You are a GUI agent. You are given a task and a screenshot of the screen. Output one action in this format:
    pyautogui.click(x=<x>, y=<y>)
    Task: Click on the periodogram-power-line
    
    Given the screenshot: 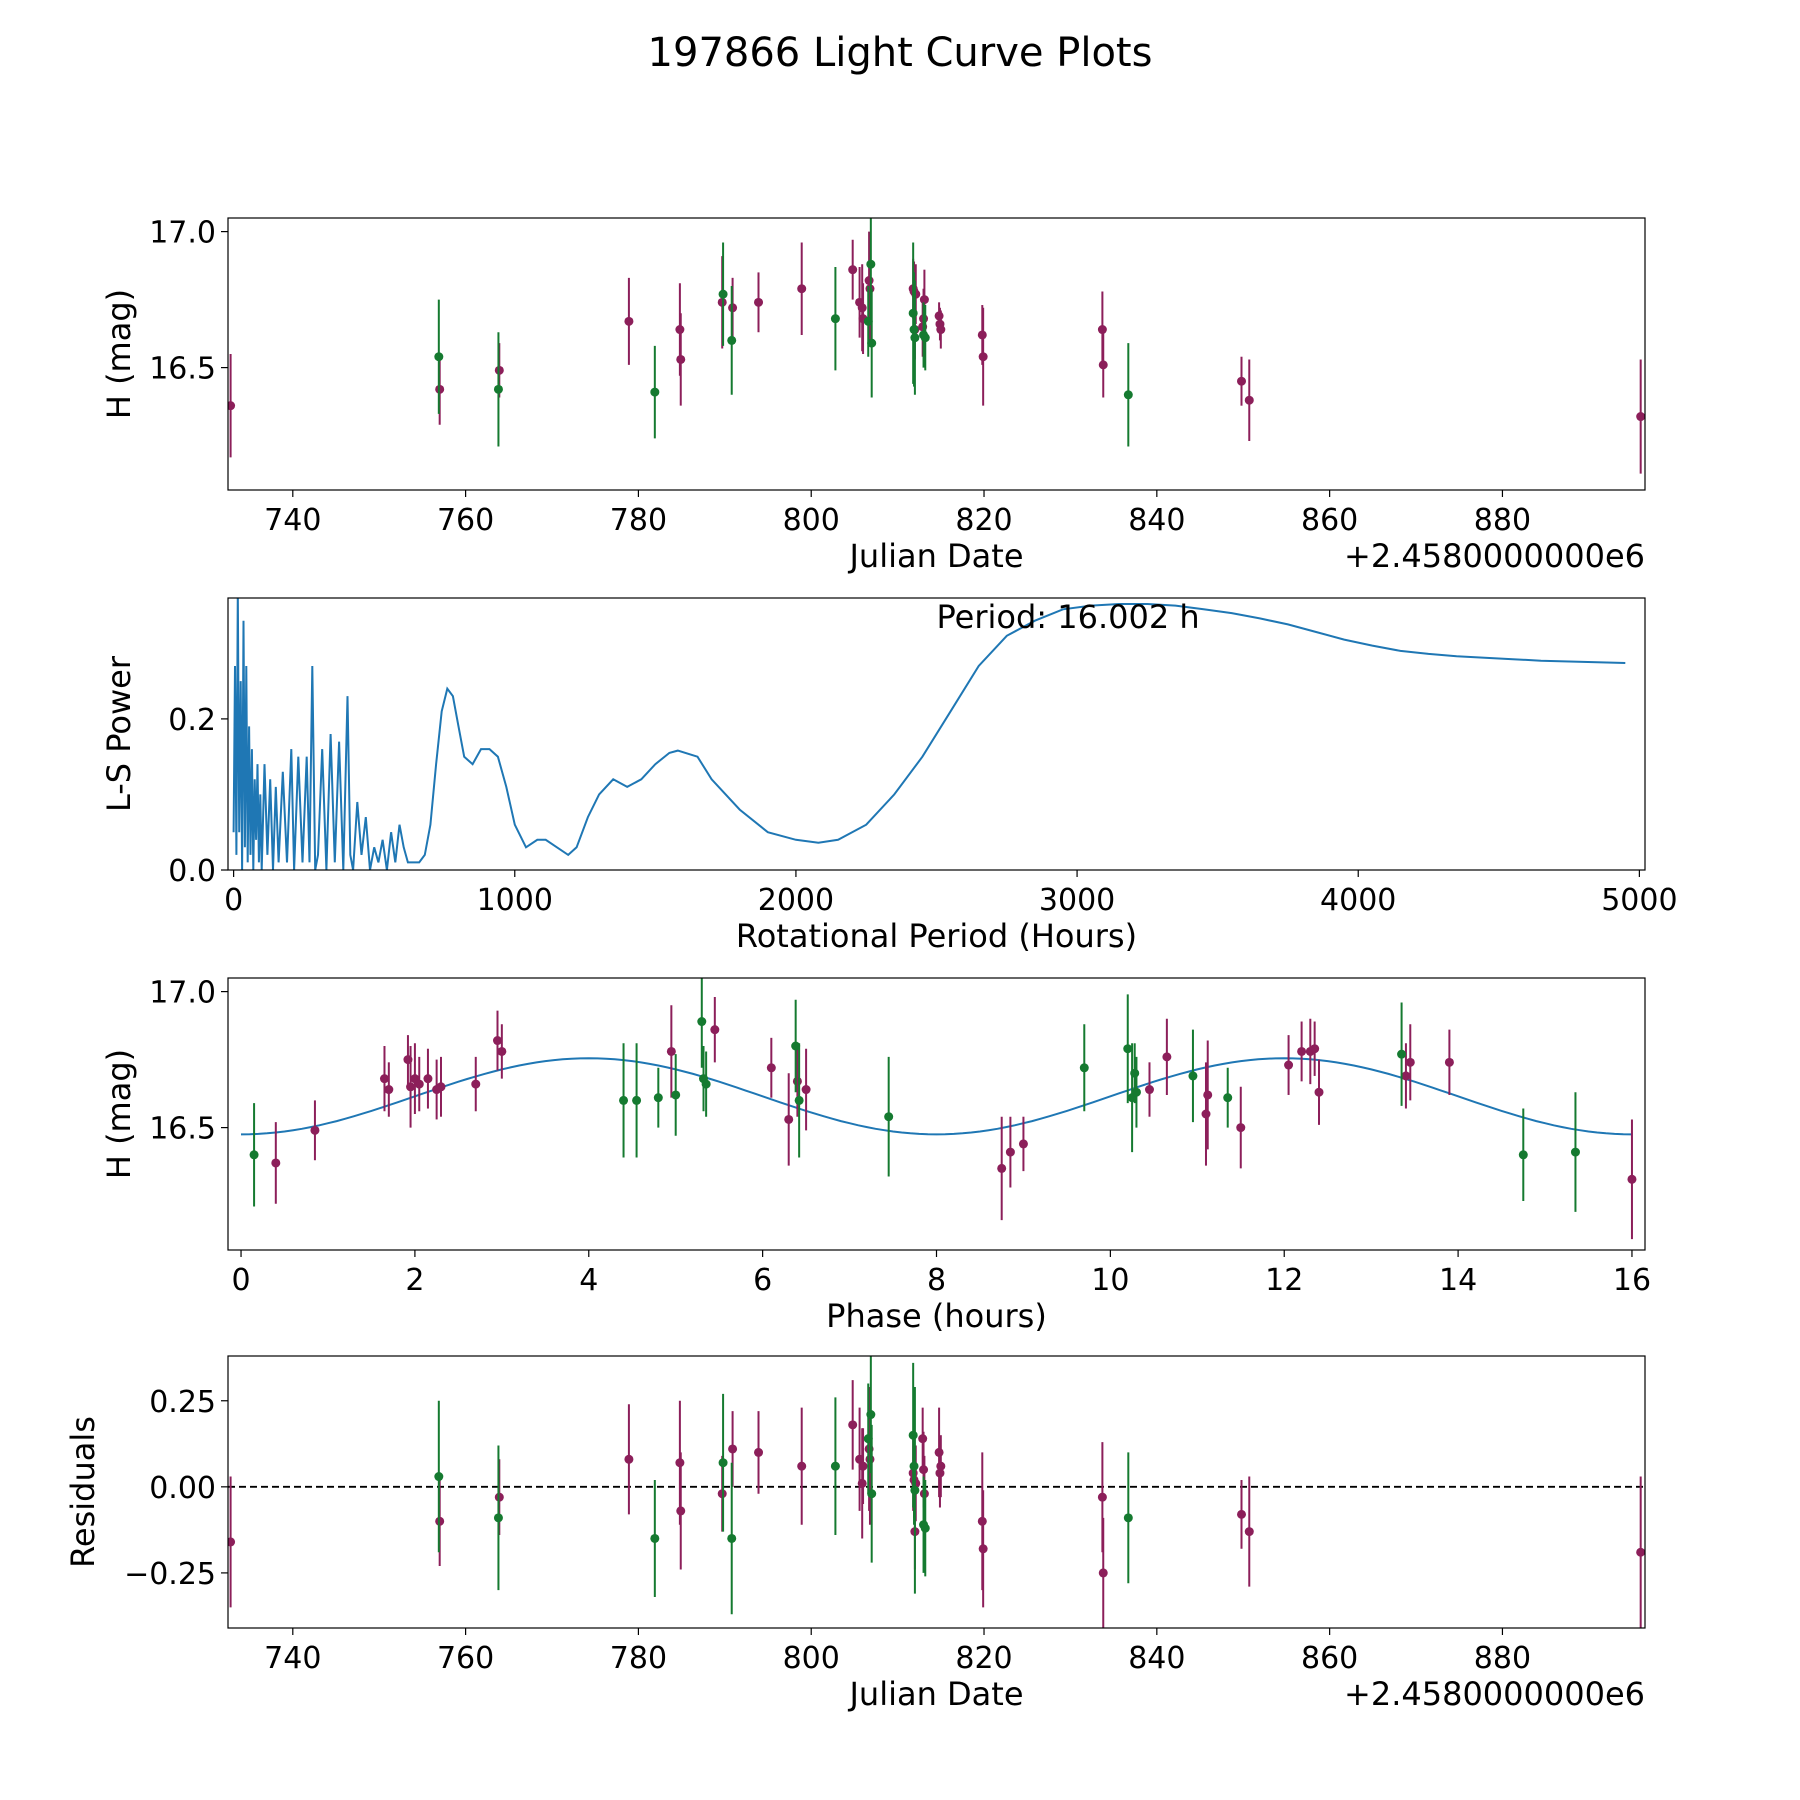 What is the action you would take?
    pyautogui.click(x=929, y=734)
    